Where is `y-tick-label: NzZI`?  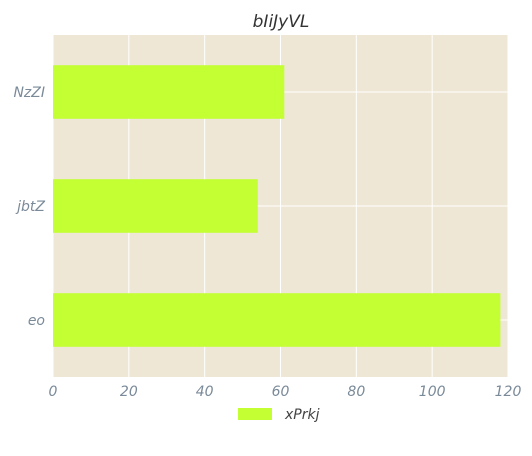 y-tick-label: NzZI is located at coordinates (29, 93).